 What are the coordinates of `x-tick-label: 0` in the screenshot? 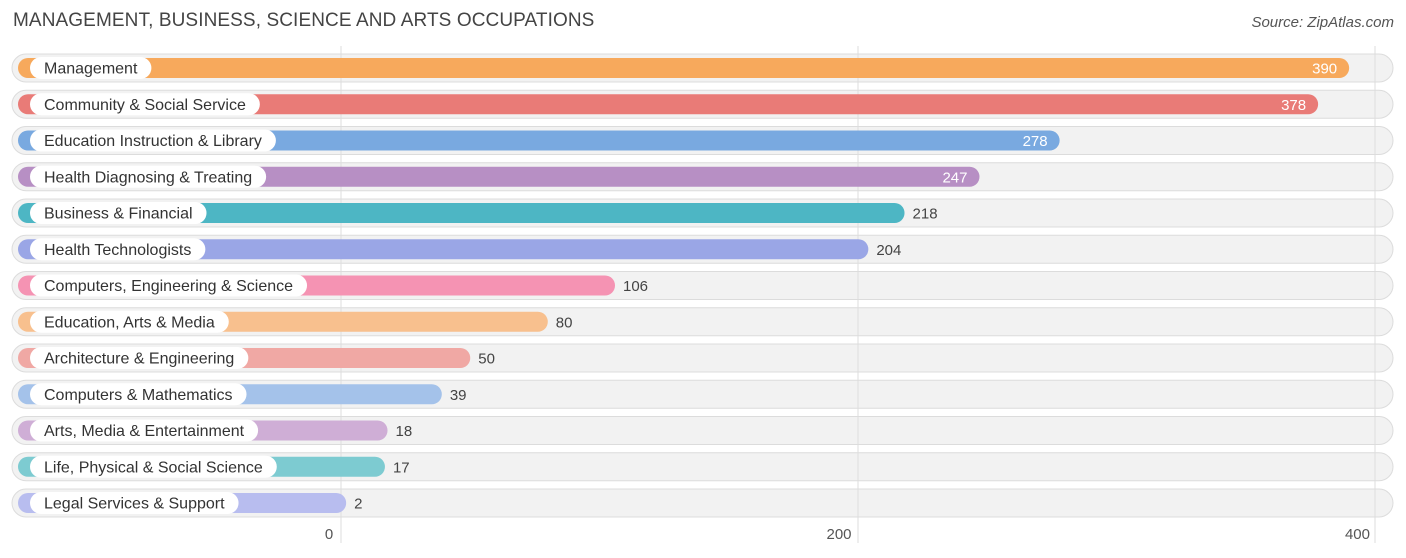 It's located at (329, 534).